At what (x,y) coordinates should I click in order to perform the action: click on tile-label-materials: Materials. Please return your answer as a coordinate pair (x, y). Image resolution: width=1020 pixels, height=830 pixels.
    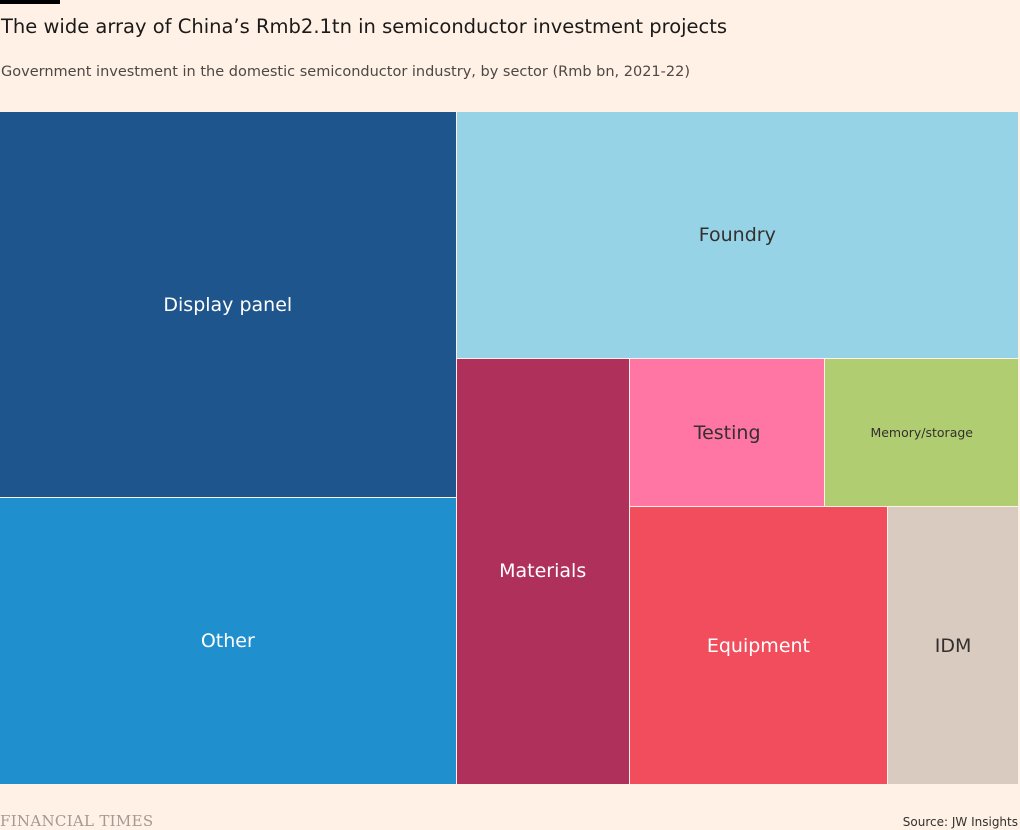
    Looking at the image, I should click on (543, 571).